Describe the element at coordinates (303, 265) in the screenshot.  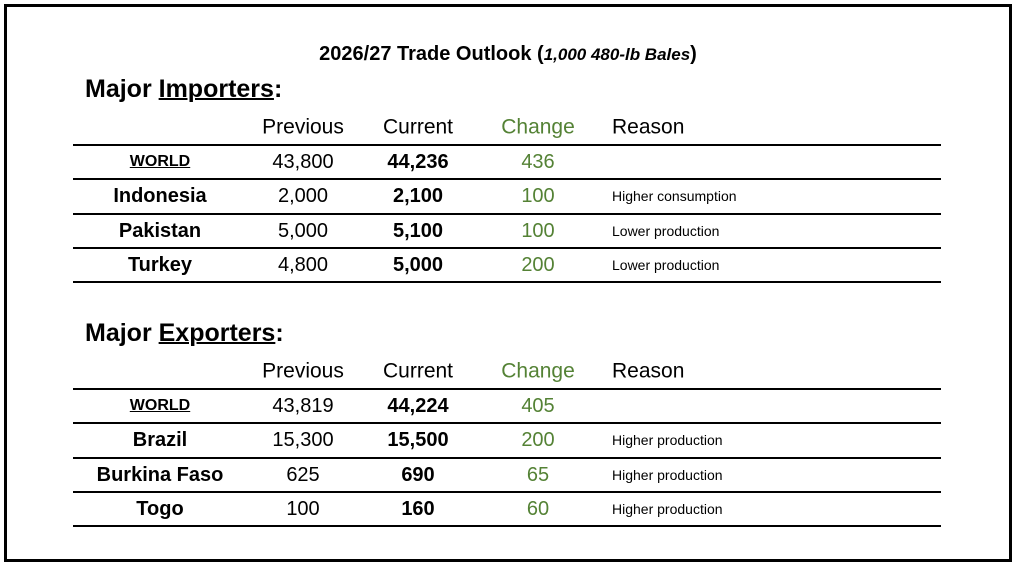
I see `previous-value: 4,800` at that location.